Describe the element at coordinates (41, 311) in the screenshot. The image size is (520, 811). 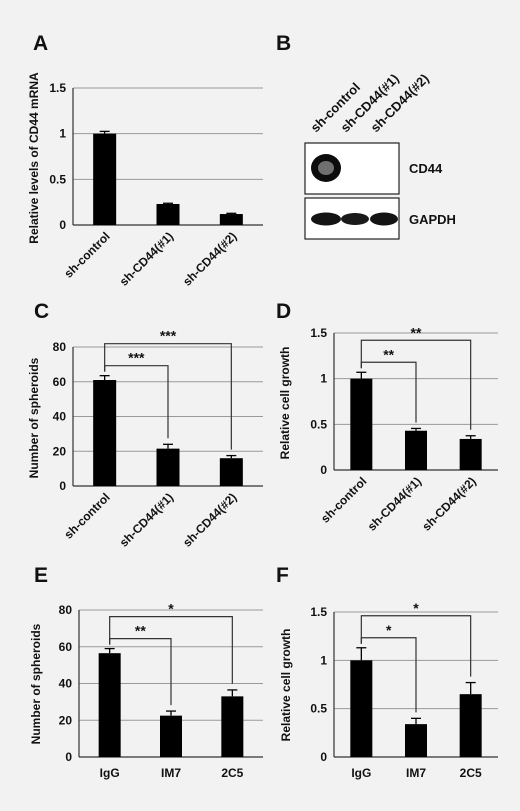
I see `panel-letter-c: C` at that location.